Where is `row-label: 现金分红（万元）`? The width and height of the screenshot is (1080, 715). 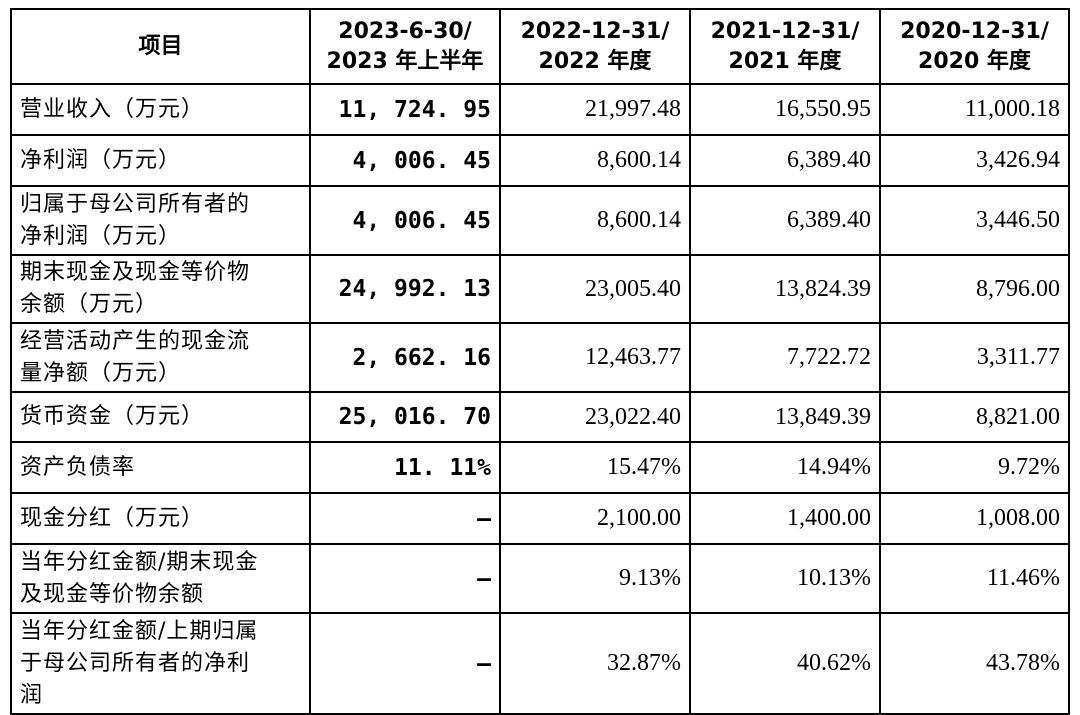
row-label: 现金分红（万元） is located at coordinates (160, 518).